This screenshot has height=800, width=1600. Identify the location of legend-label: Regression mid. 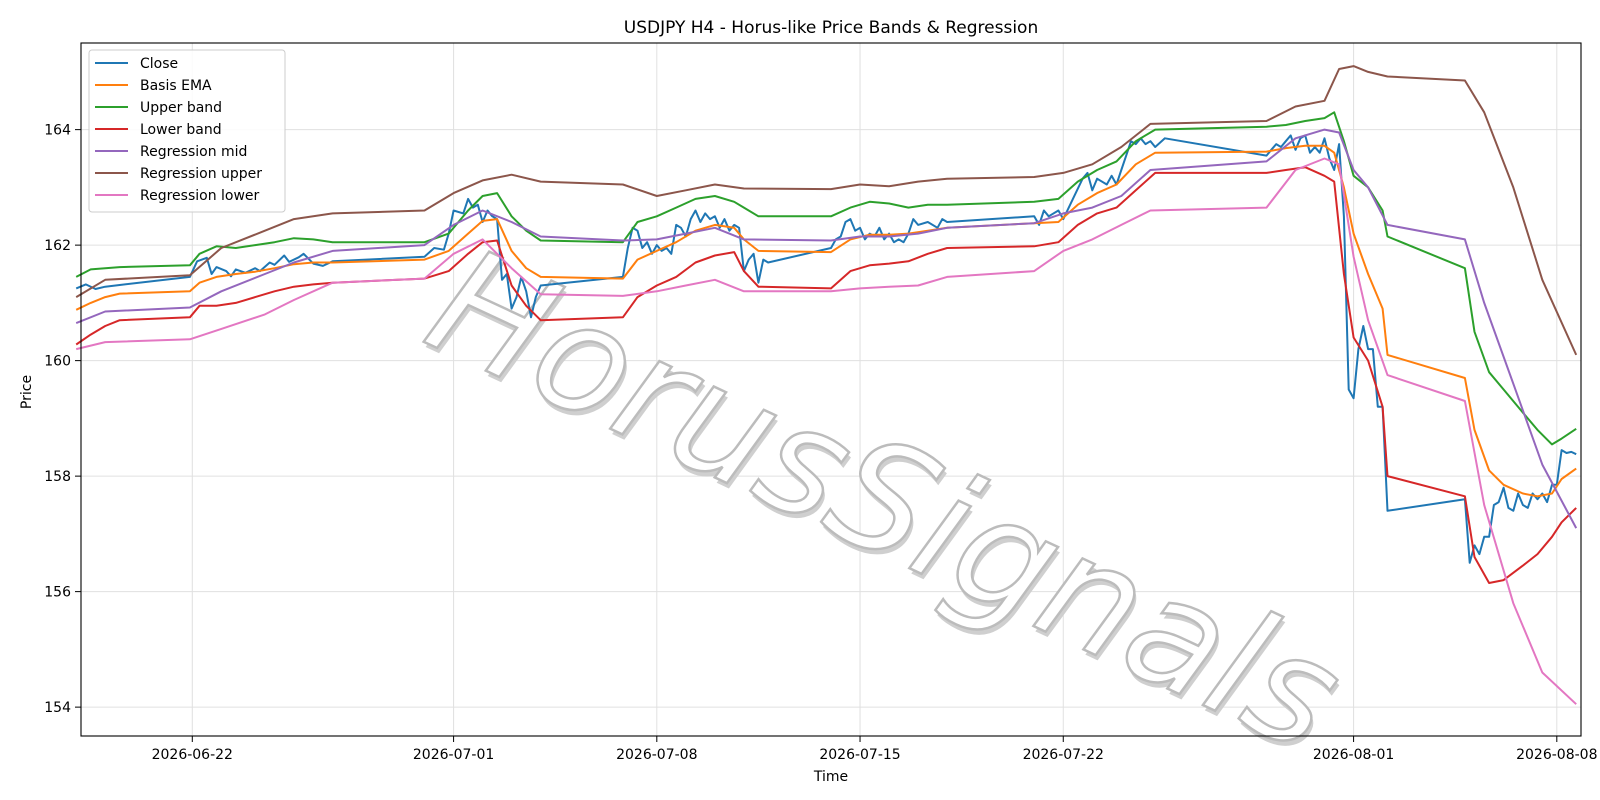
(193, 152).